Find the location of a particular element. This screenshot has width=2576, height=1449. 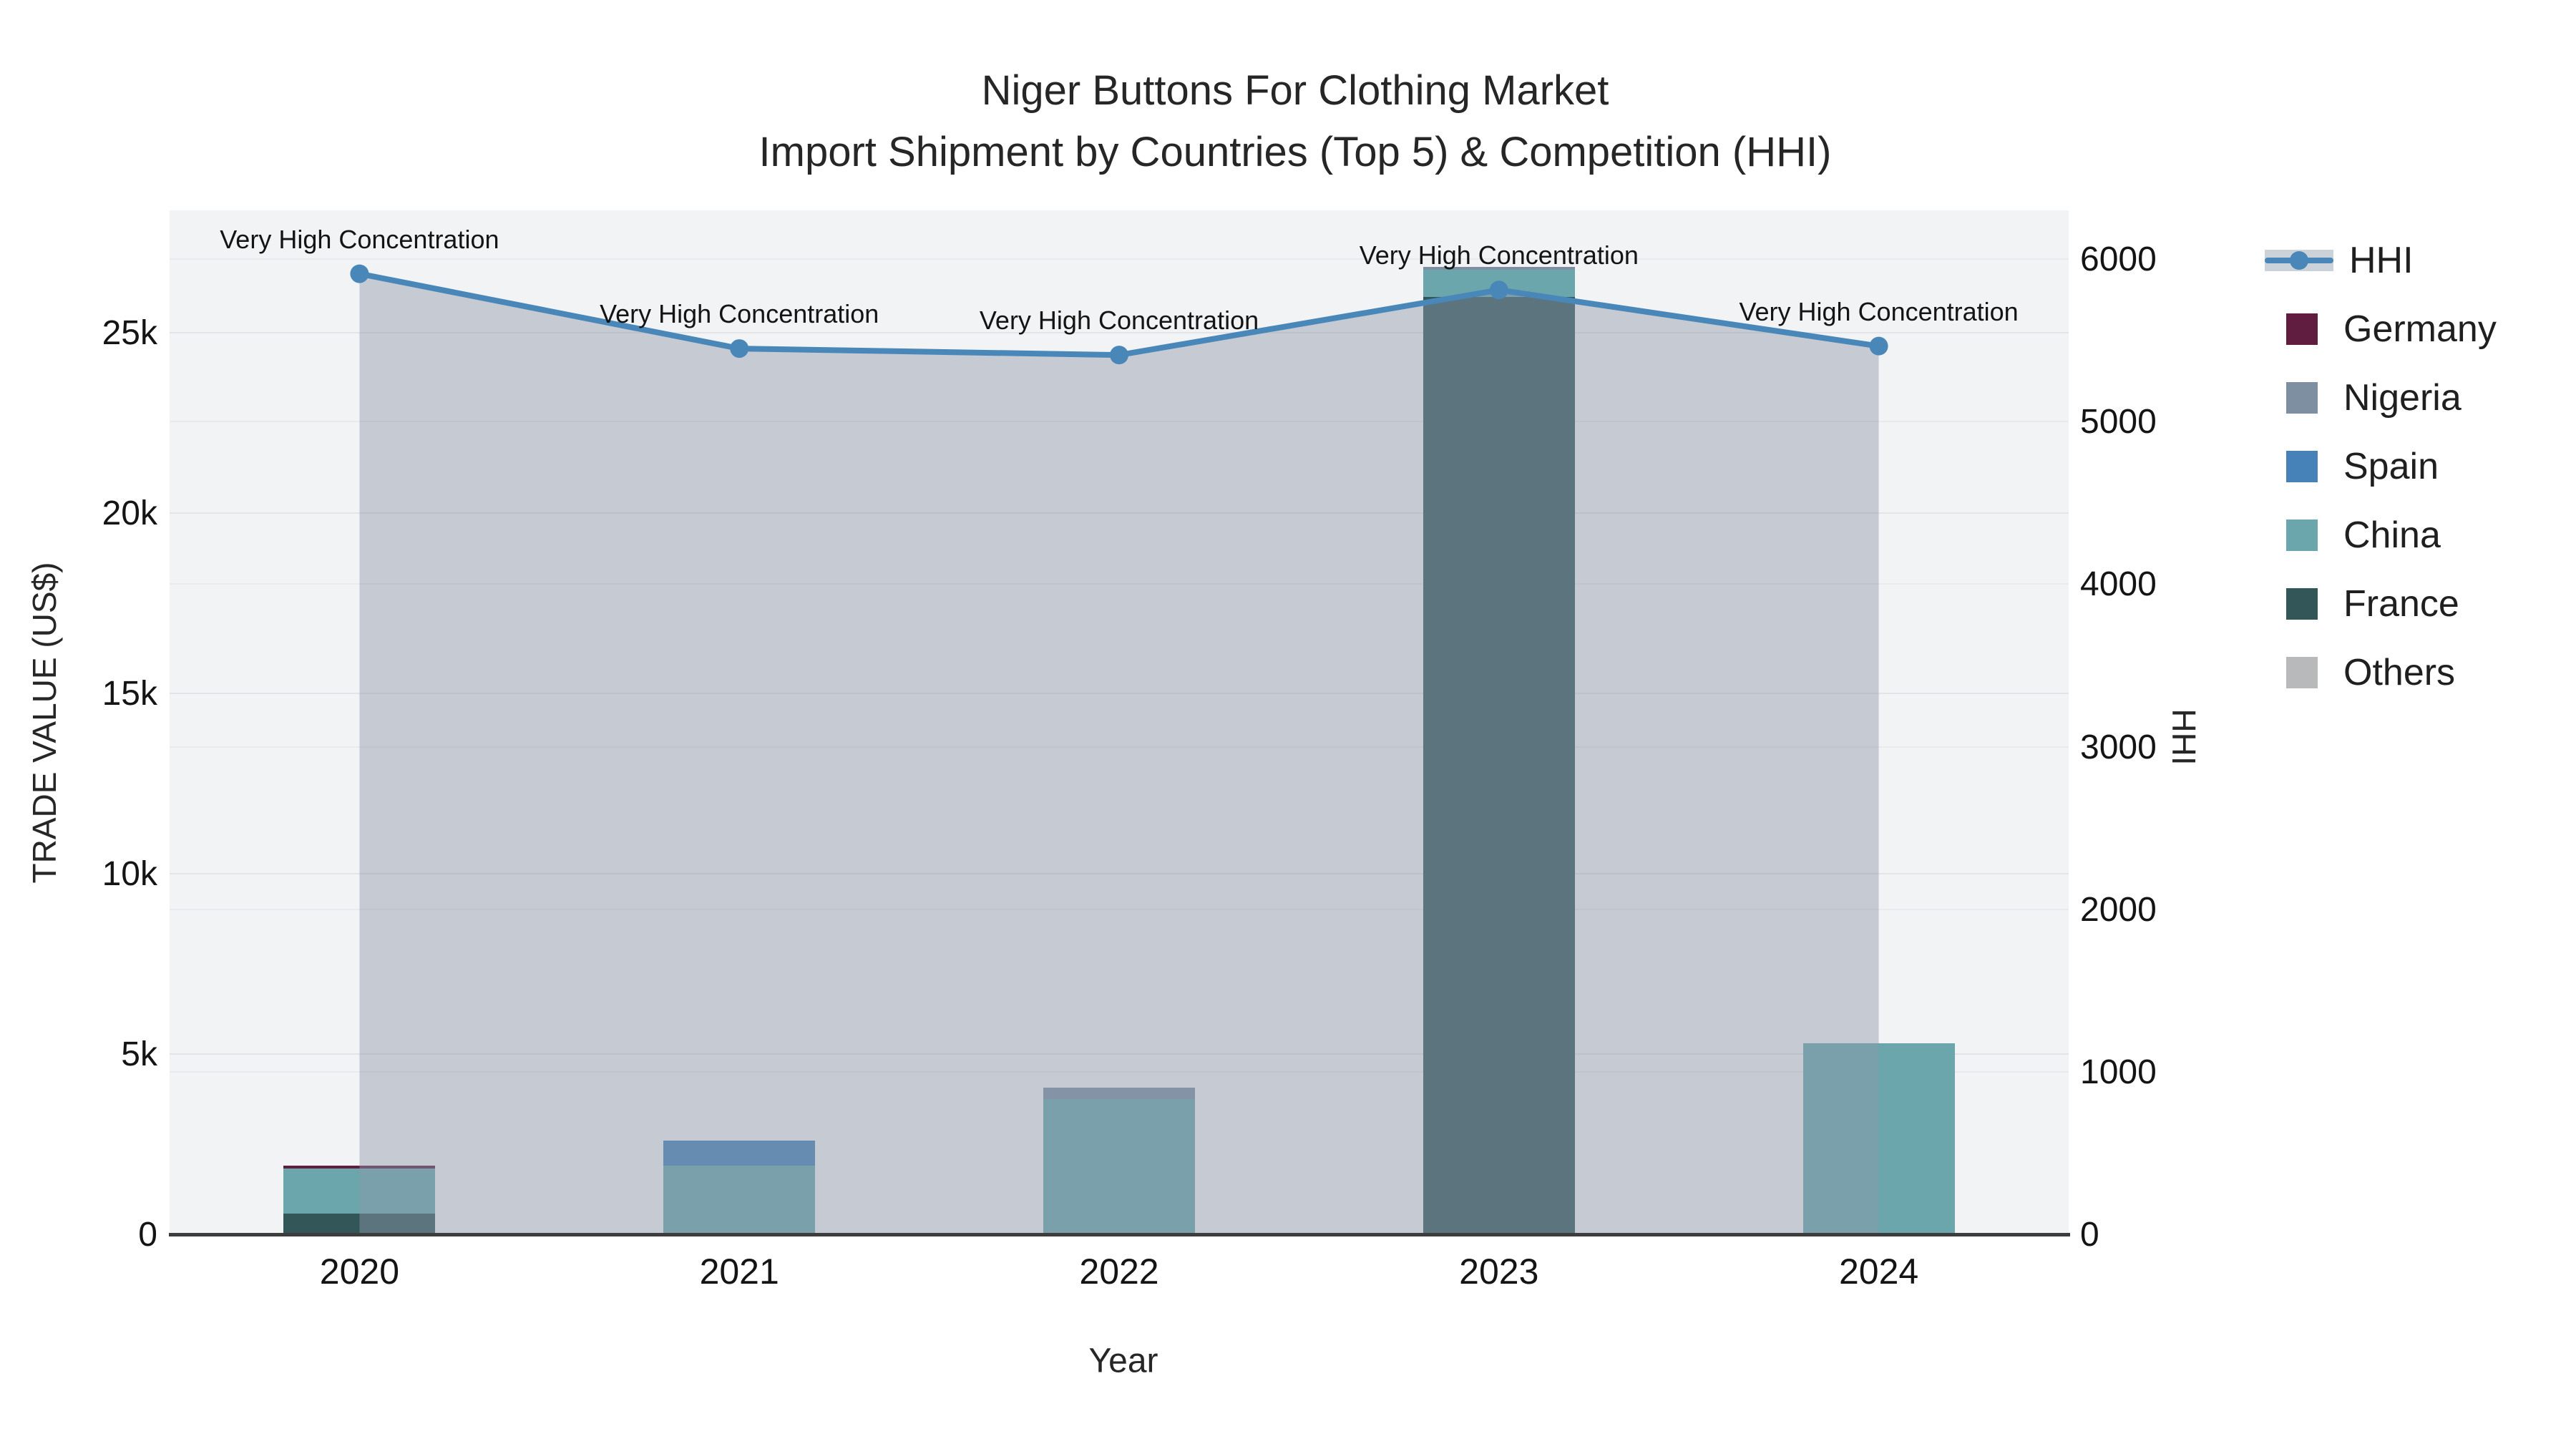

legend-item-others: Others is located at coordinates (2360, 673).